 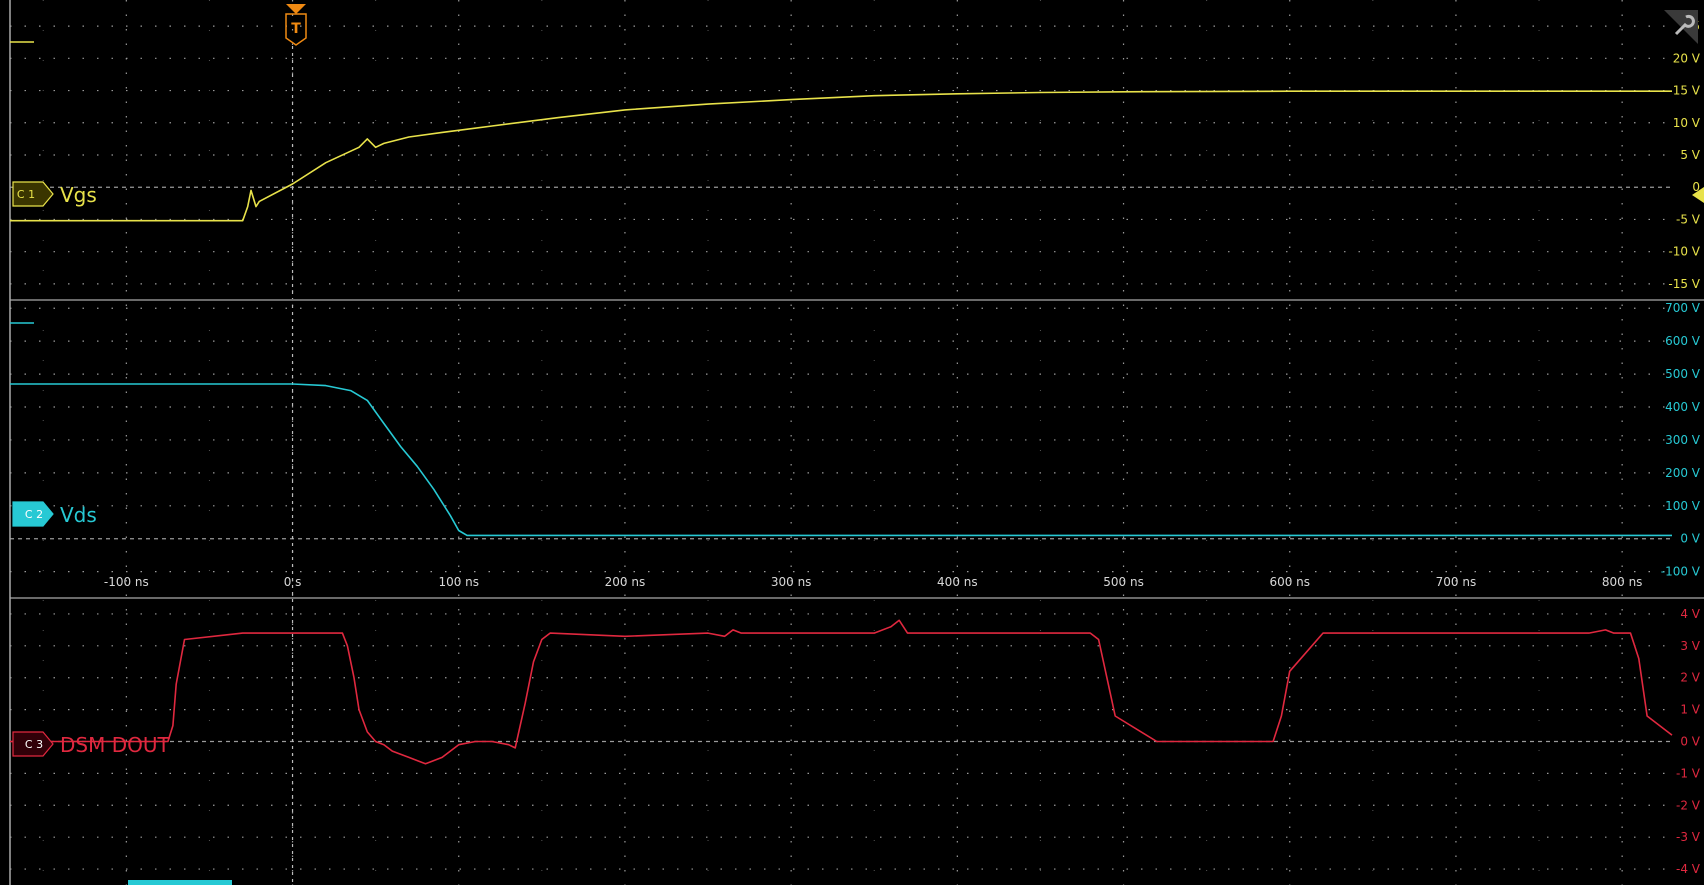 I want to click on channel-label-vgs: Vgs, so click(x=78, y=195).